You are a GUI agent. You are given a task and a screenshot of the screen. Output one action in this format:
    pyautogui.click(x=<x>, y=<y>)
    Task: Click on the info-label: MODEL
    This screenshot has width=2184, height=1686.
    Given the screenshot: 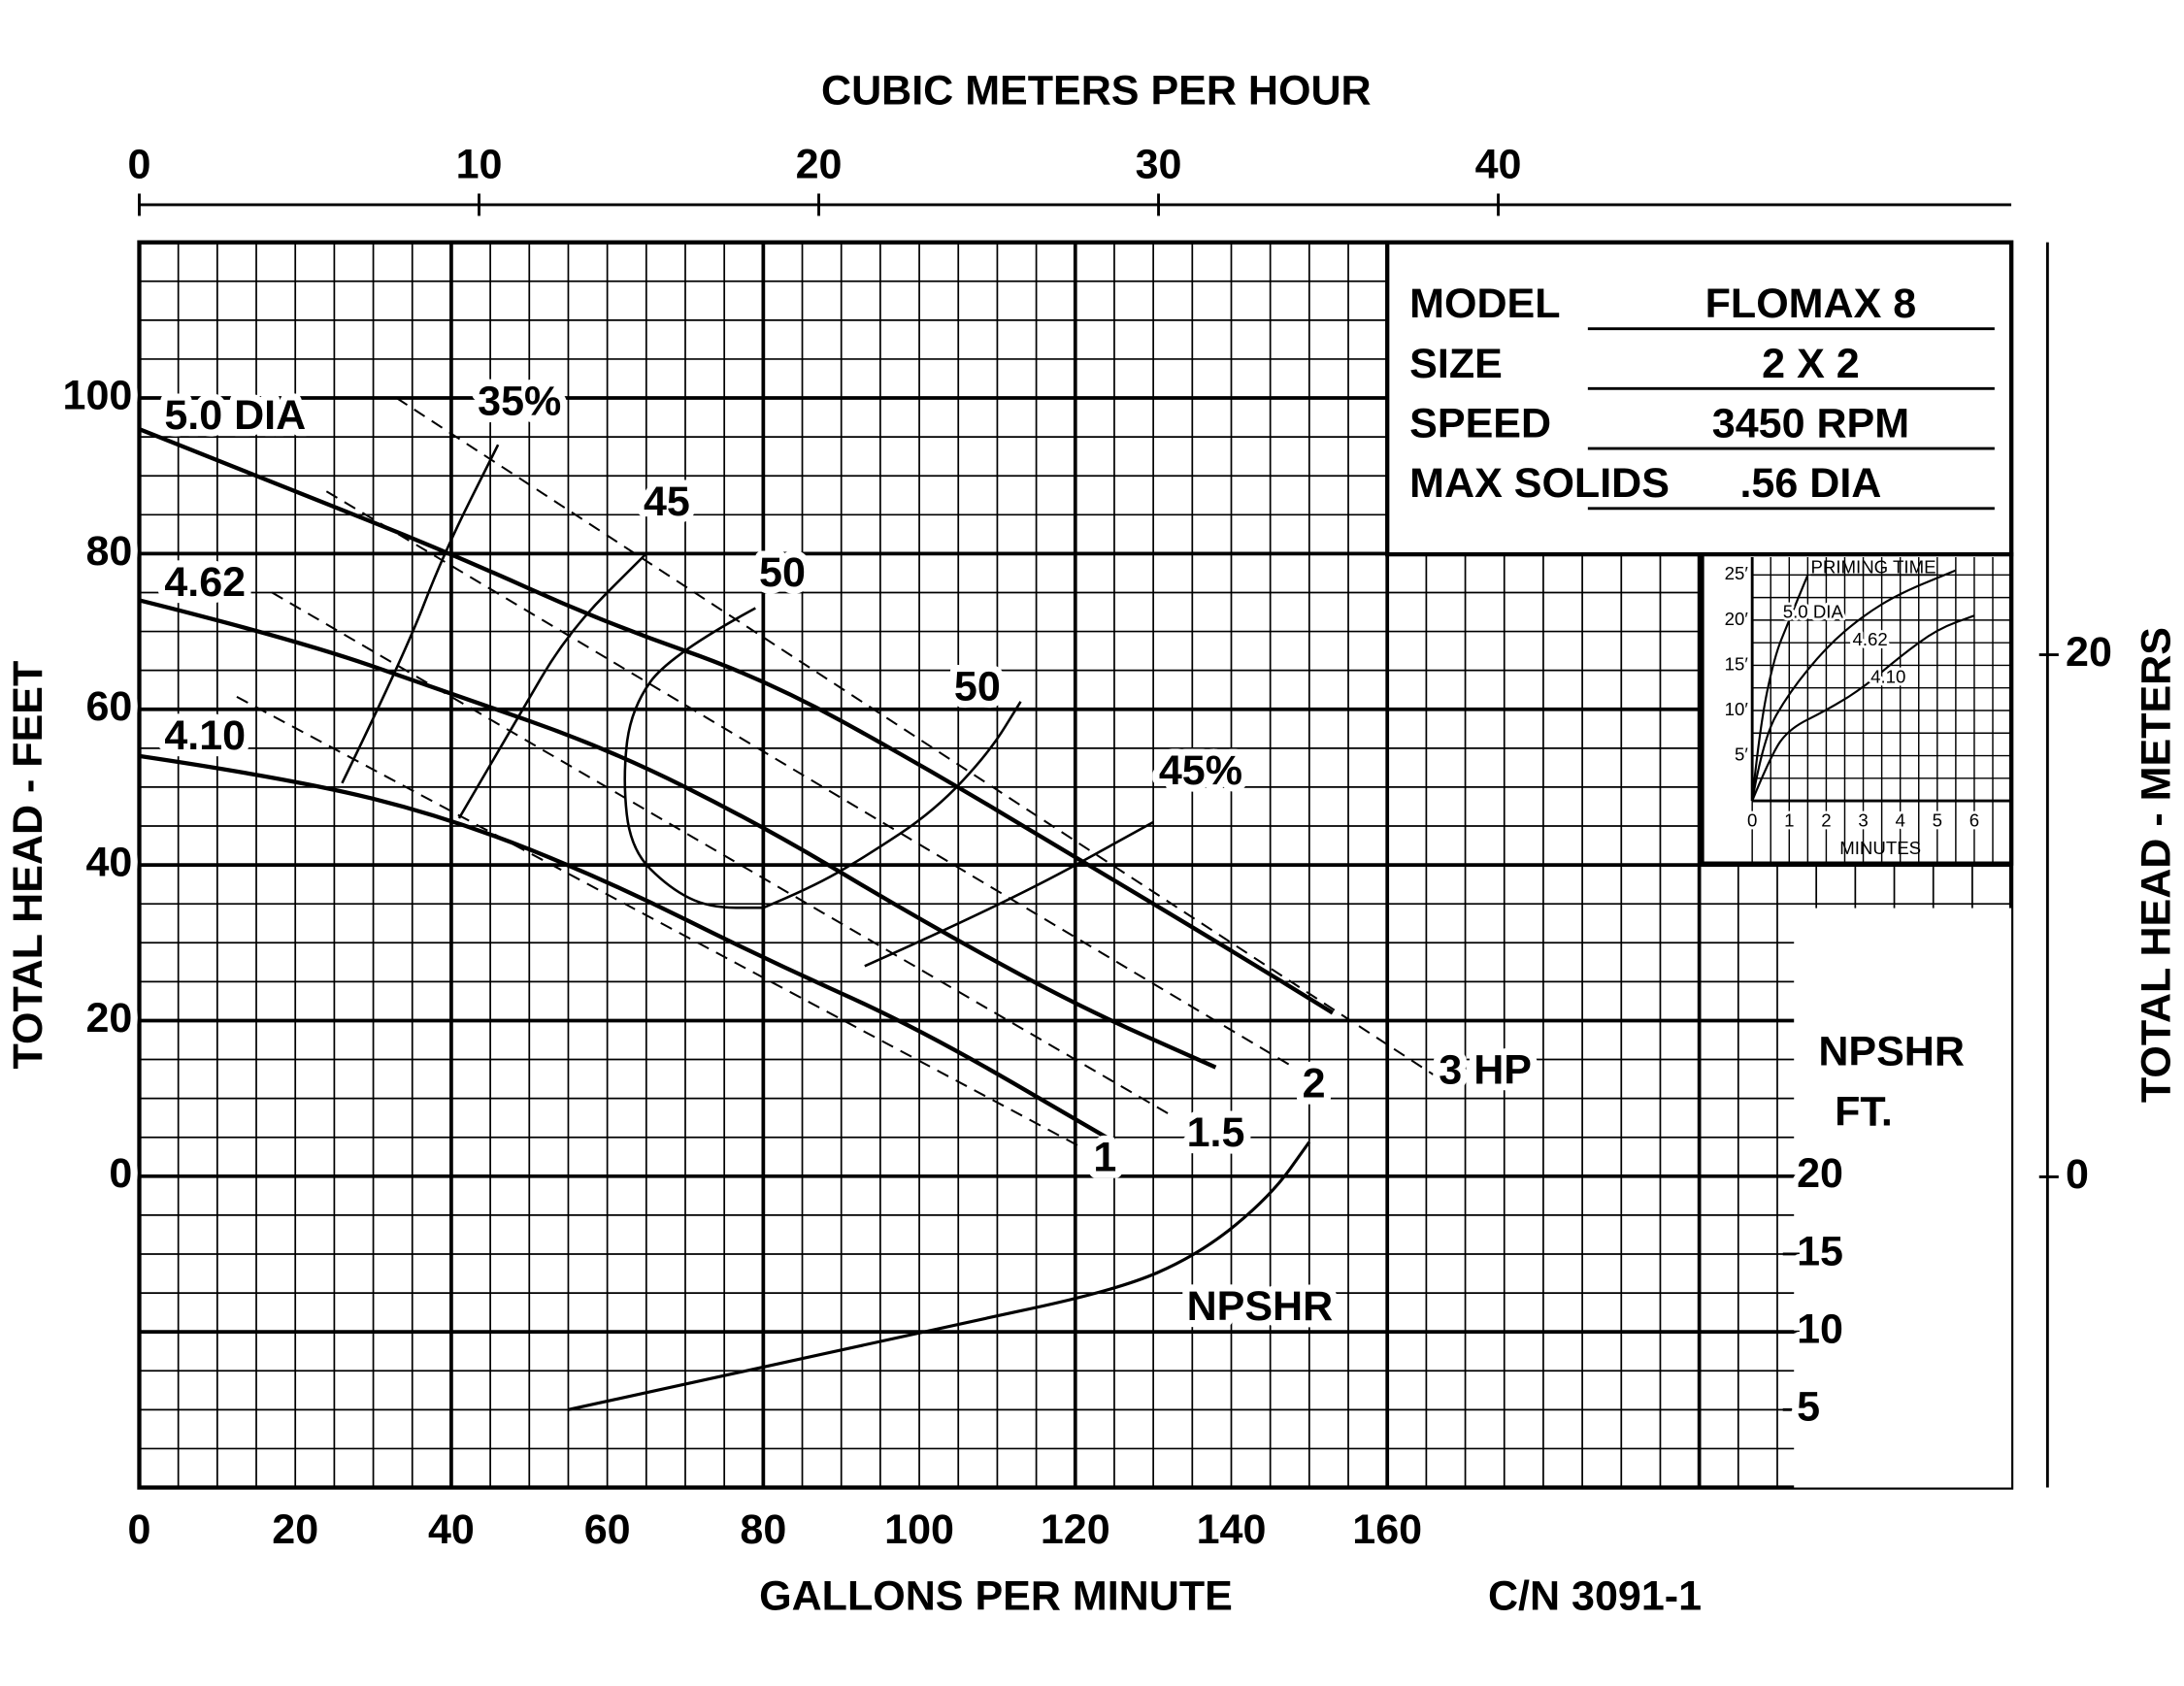 What is the action you would take?
    pyautogui.click(x=1484, y=304)
    